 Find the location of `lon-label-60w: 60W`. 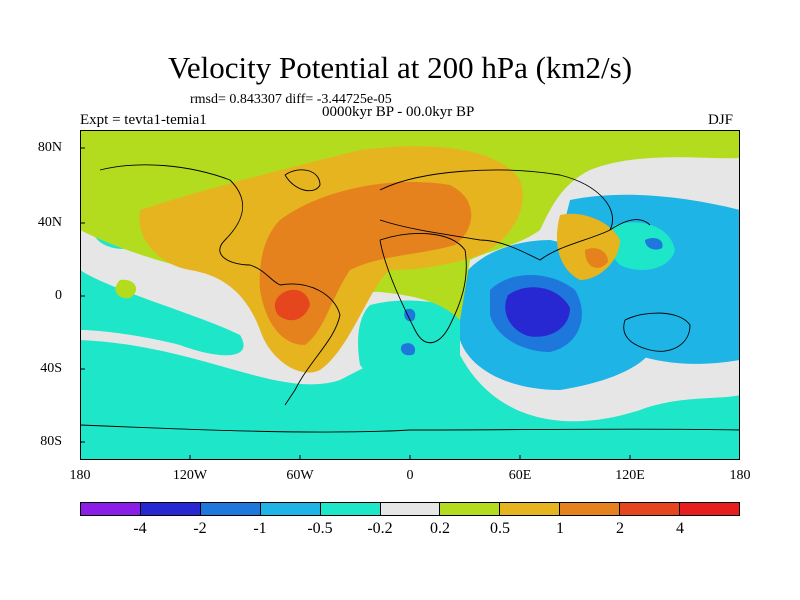

lon-label-60w: 60W is located at coordinates (300, 475).